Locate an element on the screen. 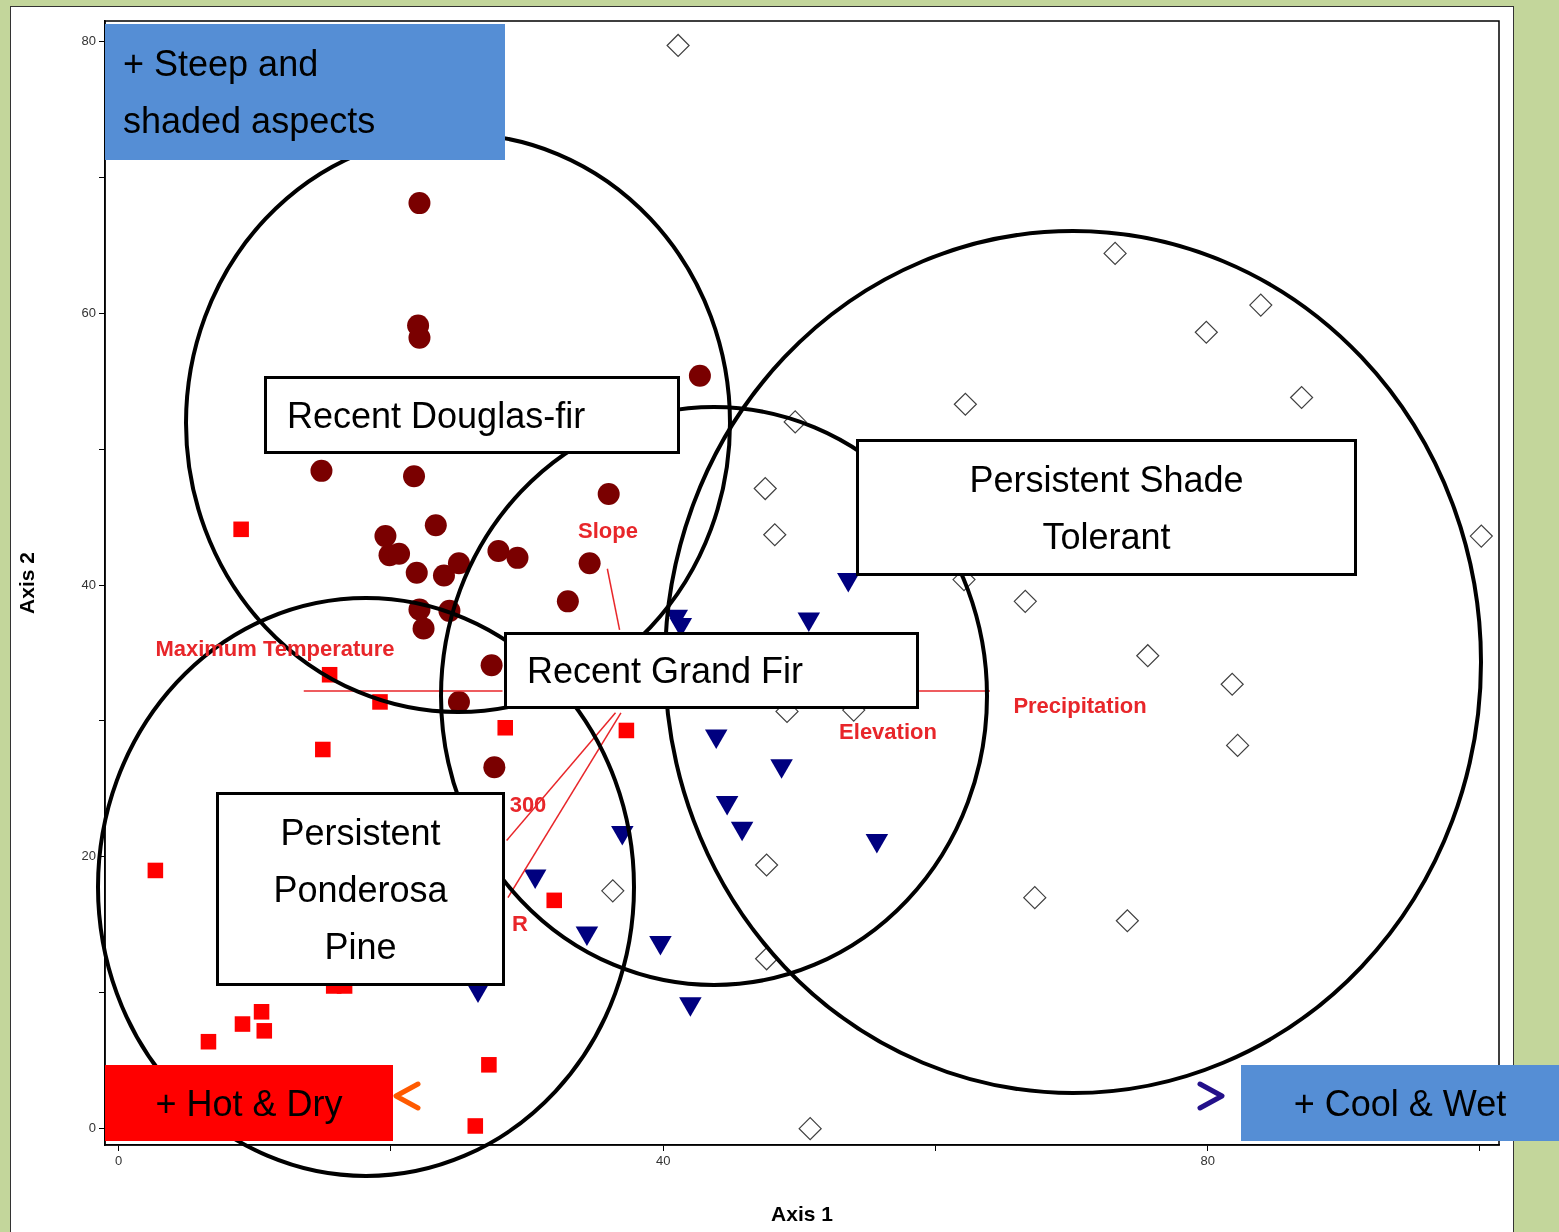 Image resolution: width=1559 pixels, height=1232 pixels. annotation: Slope is located at coordinates (608, 530).